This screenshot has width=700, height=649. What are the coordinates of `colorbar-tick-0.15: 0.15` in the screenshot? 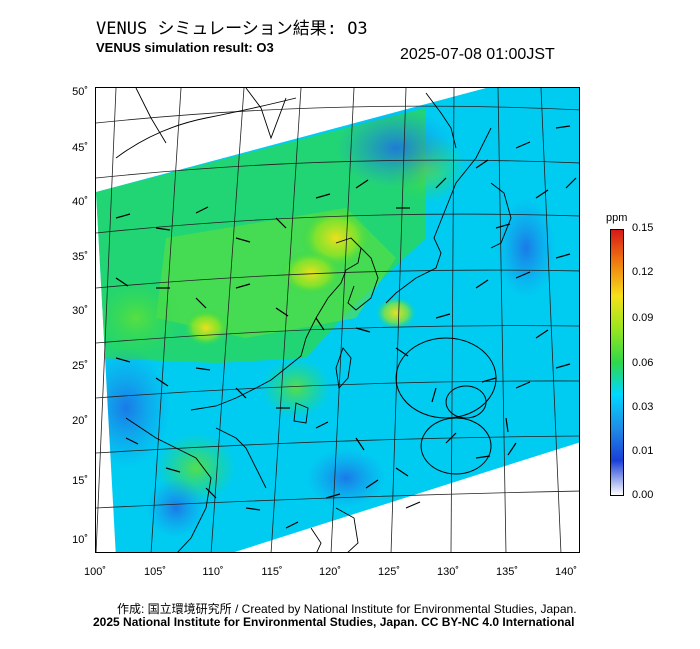 It's located at (643, 228).